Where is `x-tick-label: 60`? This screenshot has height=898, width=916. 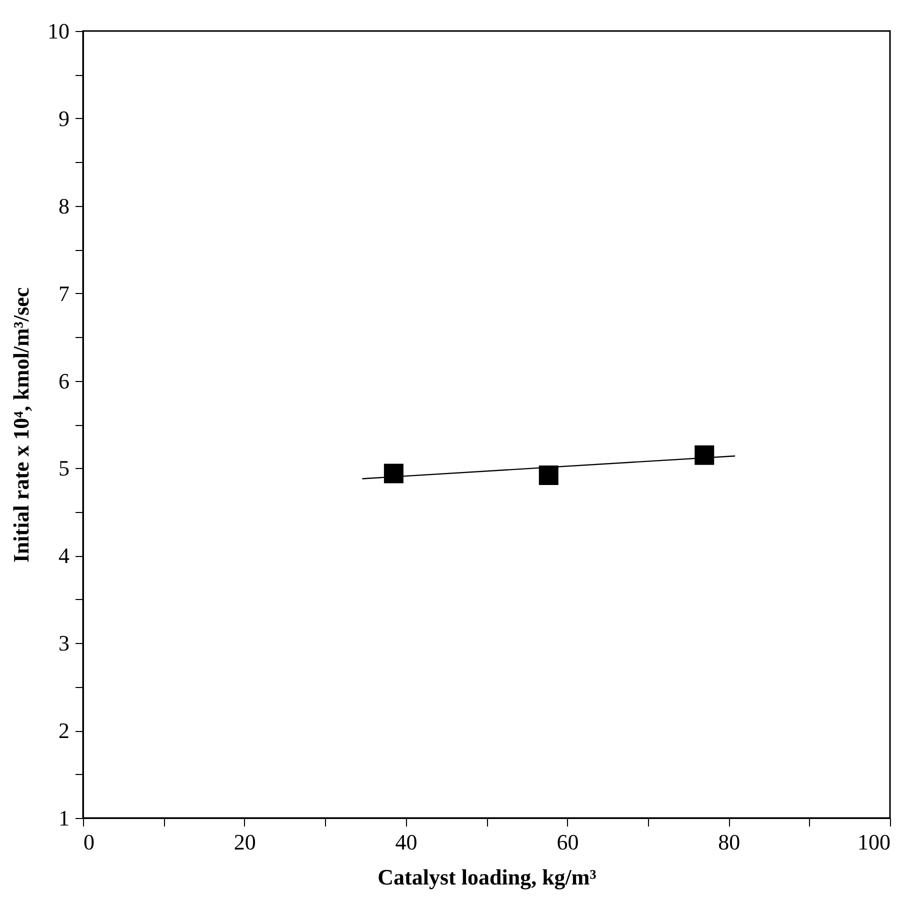
x-tick-label: 60 is located at coordinates (567, 842).